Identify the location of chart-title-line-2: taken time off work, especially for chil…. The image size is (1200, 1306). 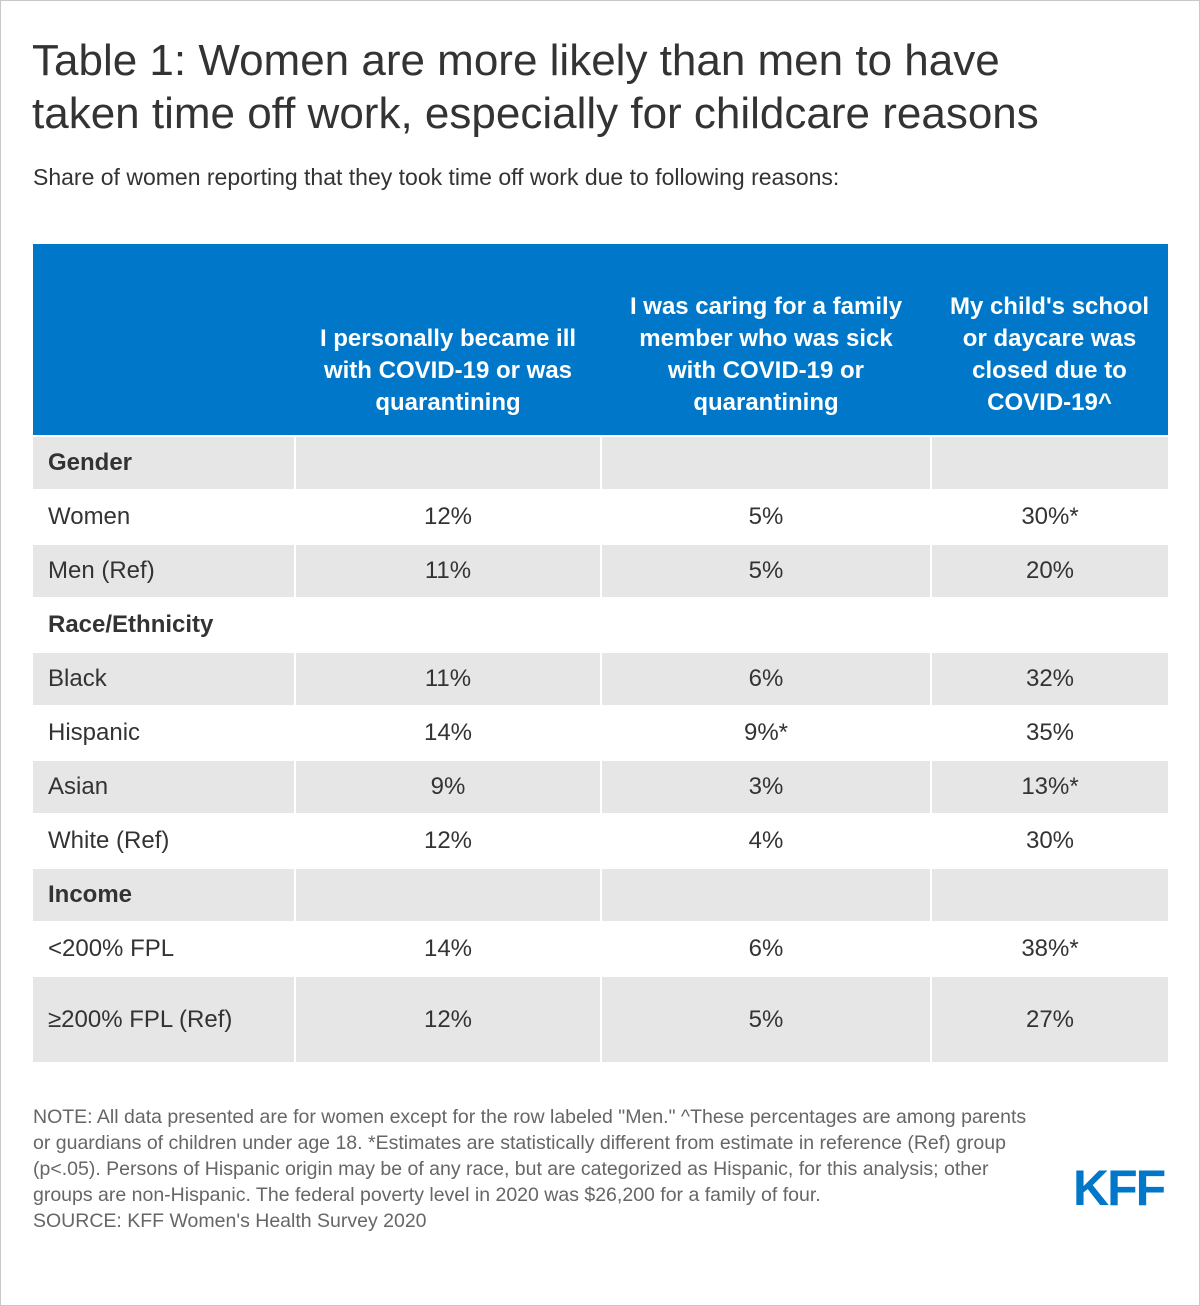
(535, 113).